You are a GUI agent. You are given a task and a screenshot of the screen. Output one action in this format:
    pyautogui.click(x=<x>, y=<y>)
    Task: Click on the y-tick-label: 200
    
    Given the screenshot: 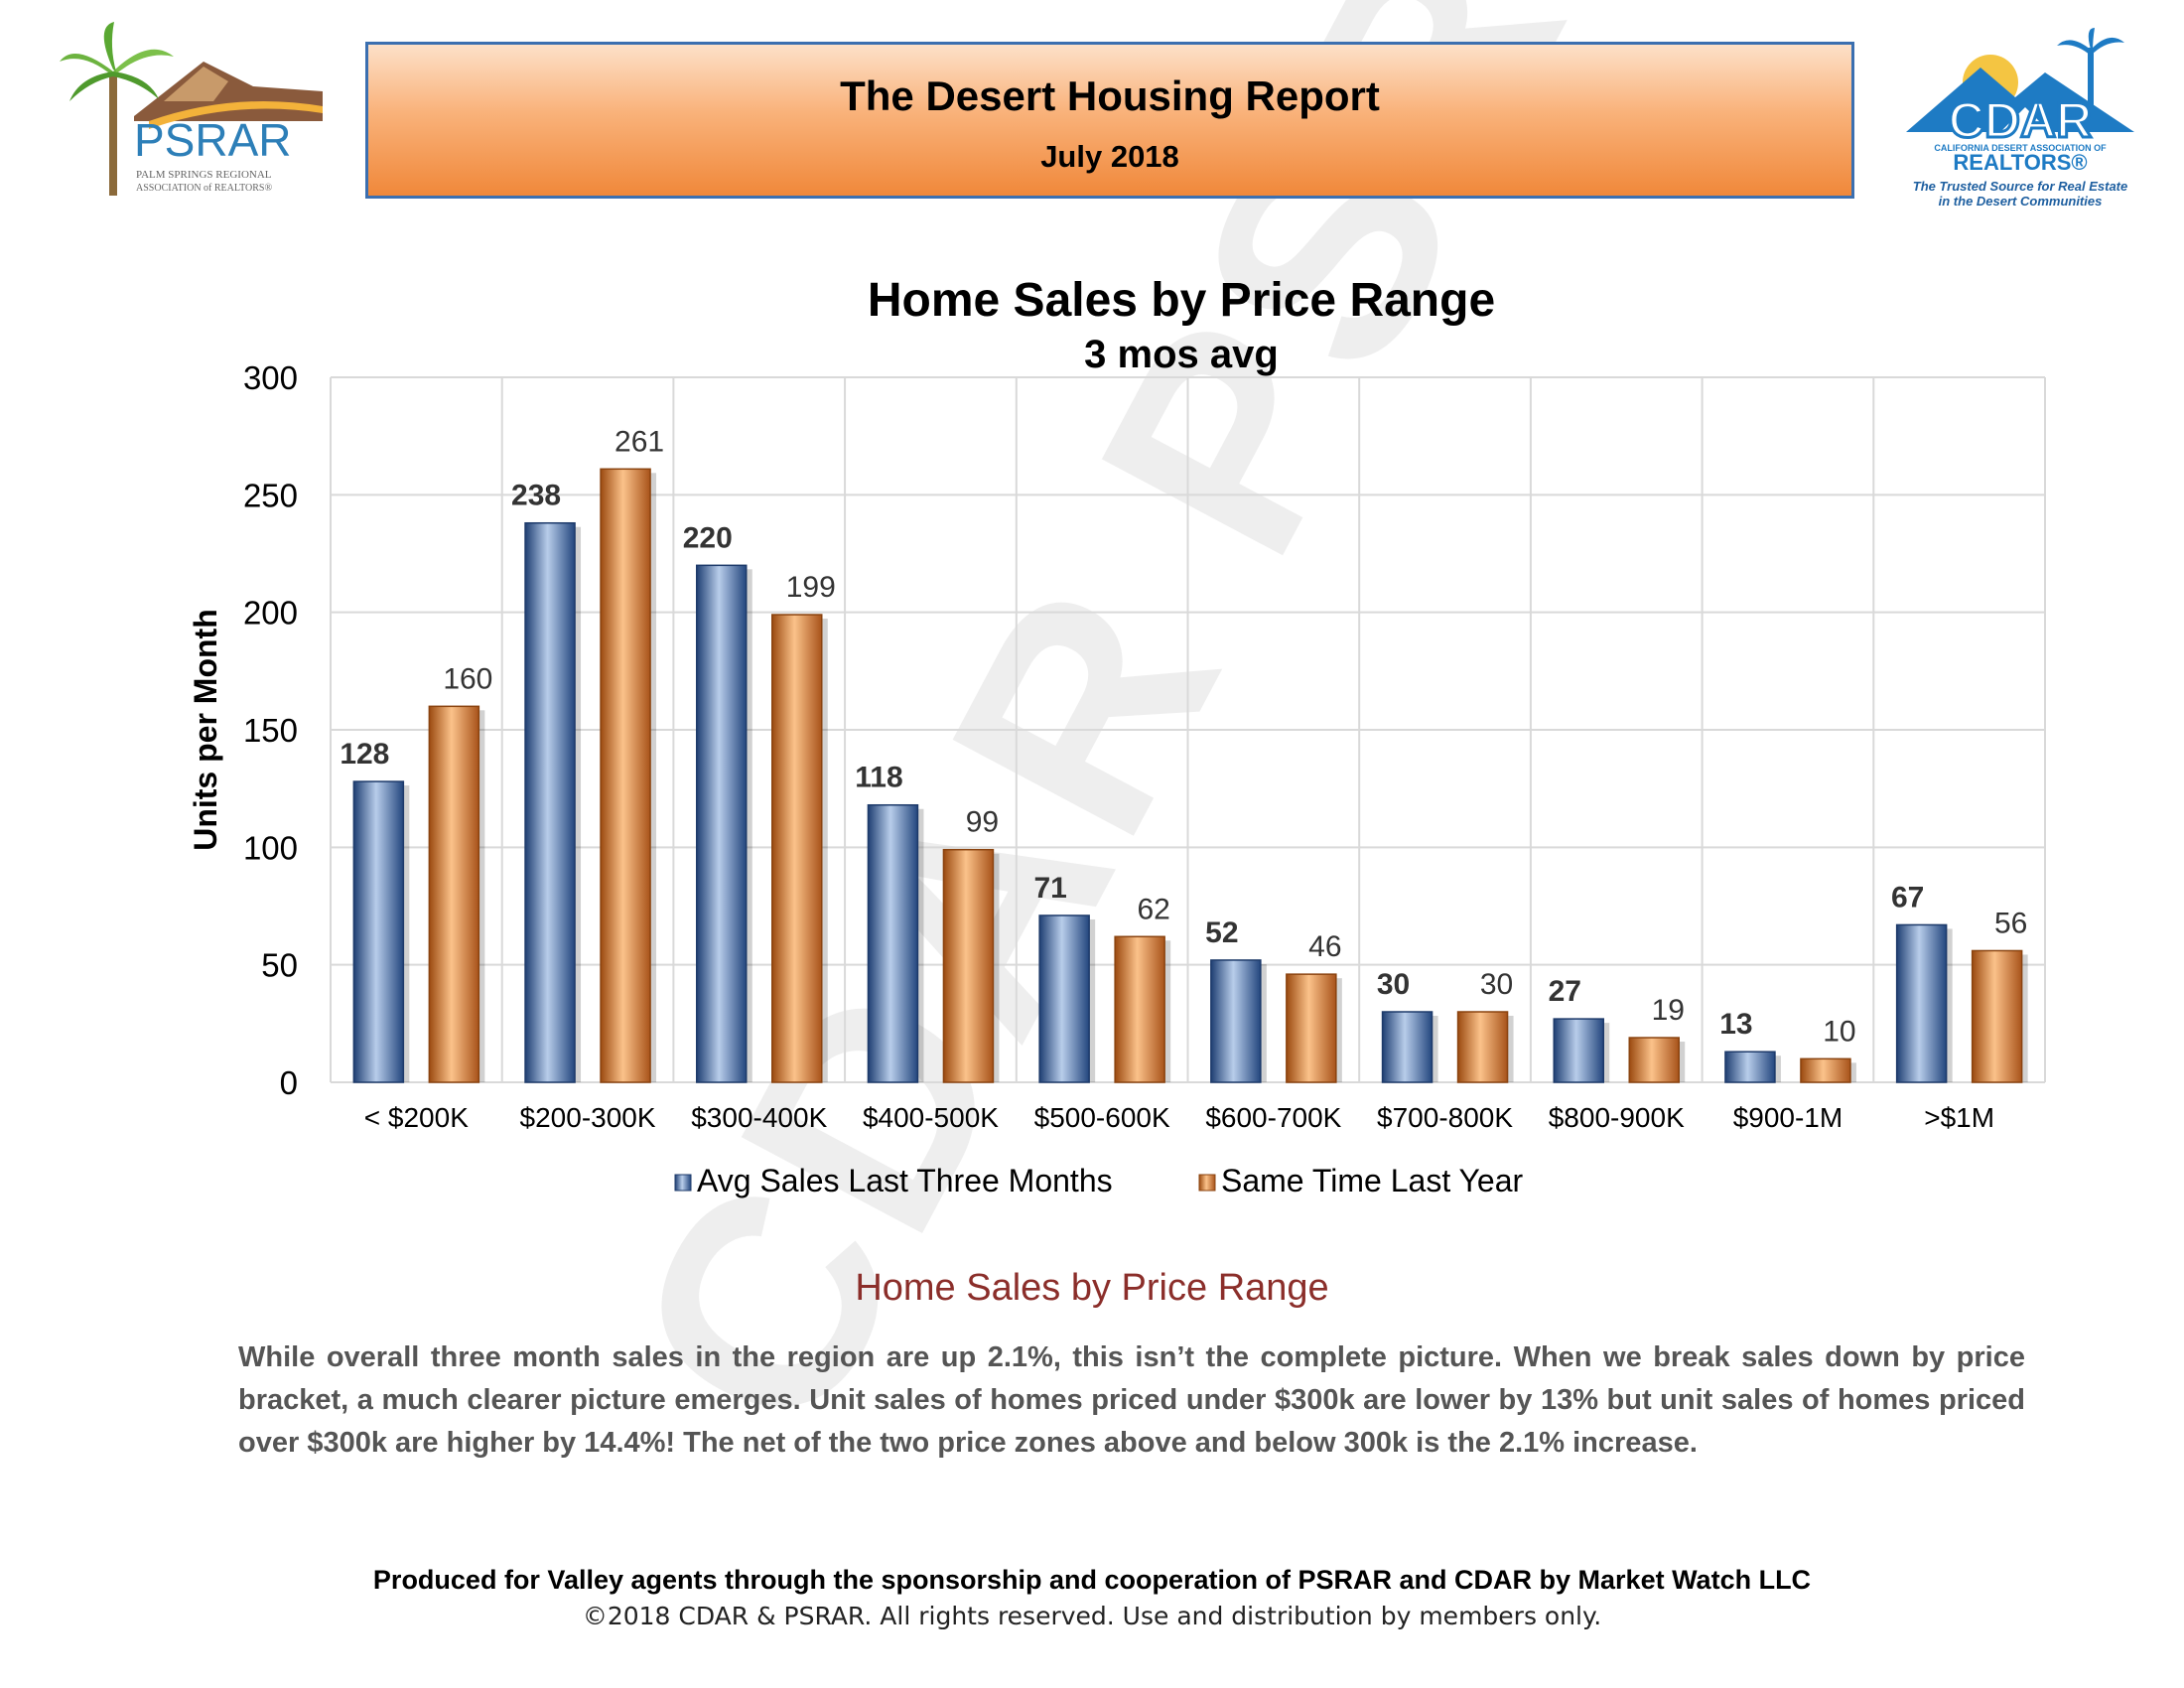 What is the action you would take?
    pyautogui.click(x=270, y=613)
    